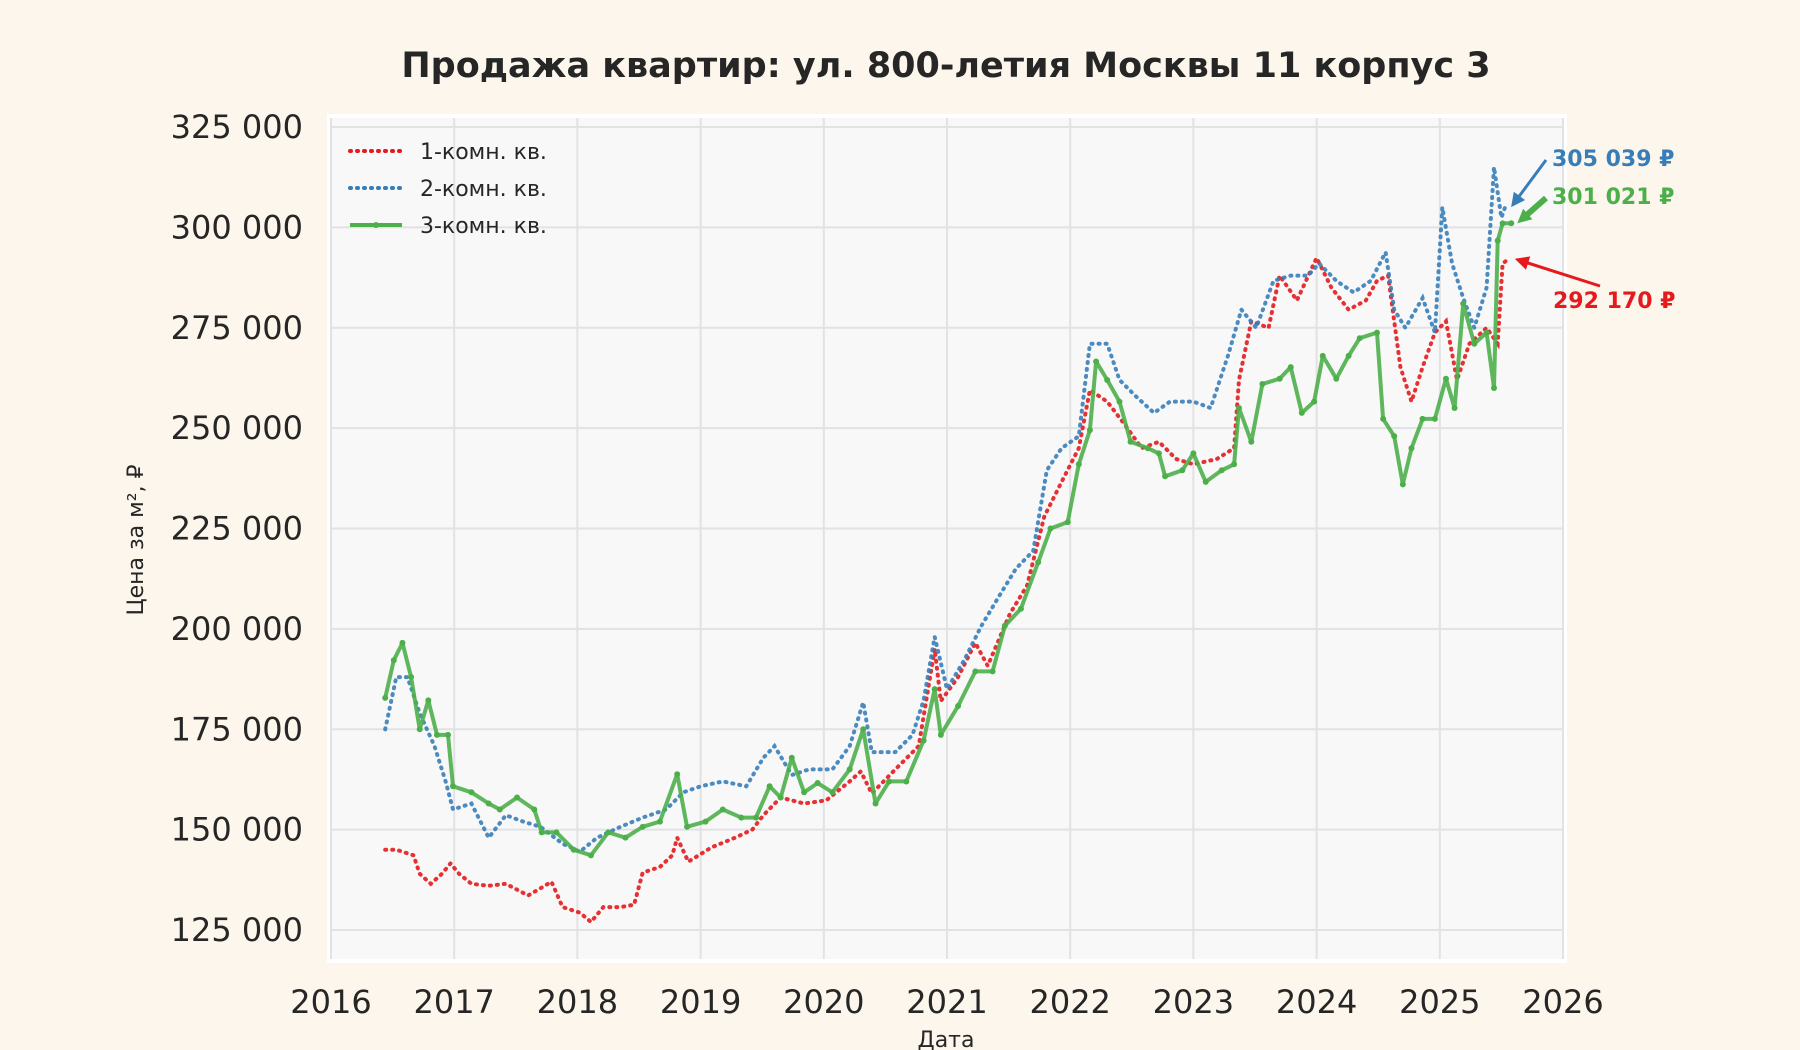 This screenshot has width=1800, height=1050. I want to click on y-tick-label: 225 000, so click(237, 529).